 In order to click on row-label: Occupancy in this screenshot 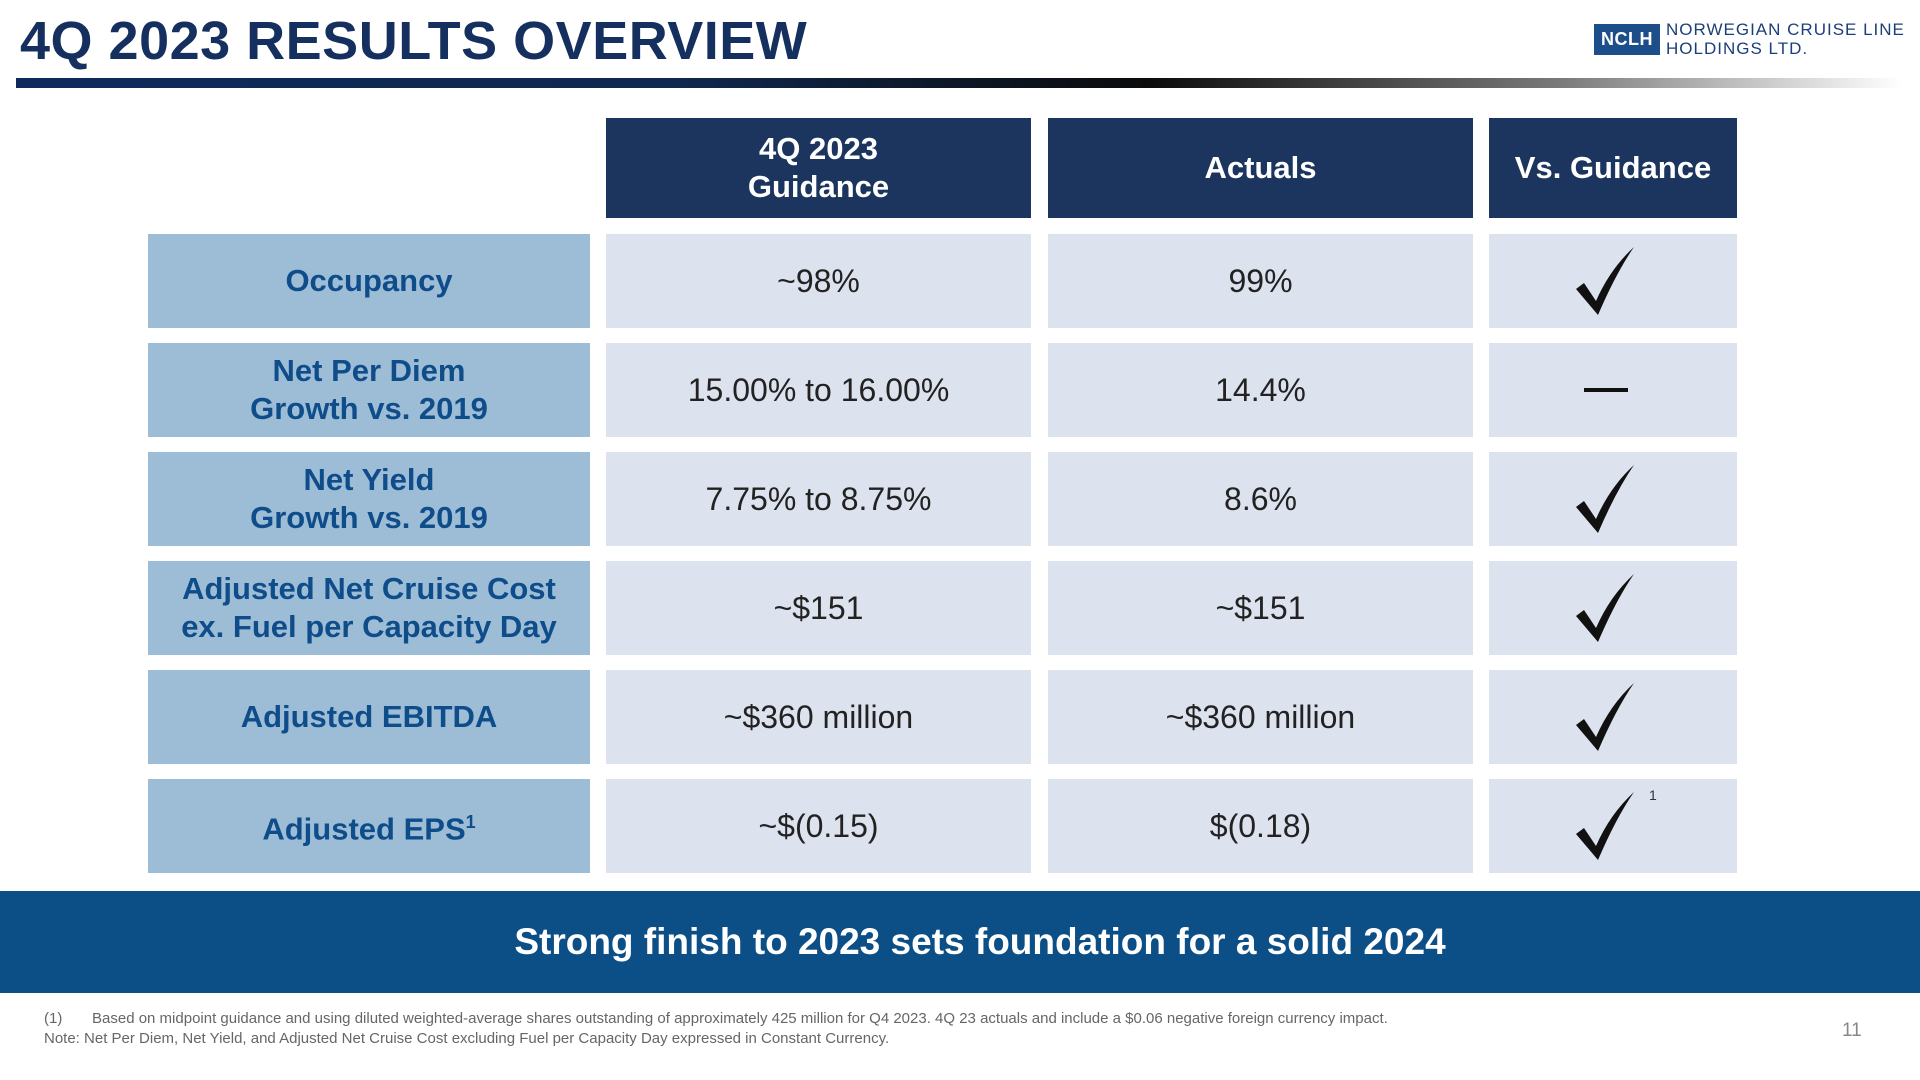, I will do `click(369, 281)`.